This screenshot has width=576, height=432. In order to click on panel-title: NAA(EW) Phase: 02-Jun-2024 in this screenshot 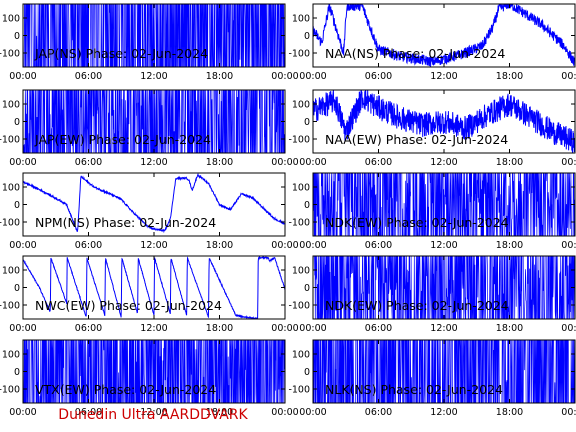, I will do `click(416, 139)`.